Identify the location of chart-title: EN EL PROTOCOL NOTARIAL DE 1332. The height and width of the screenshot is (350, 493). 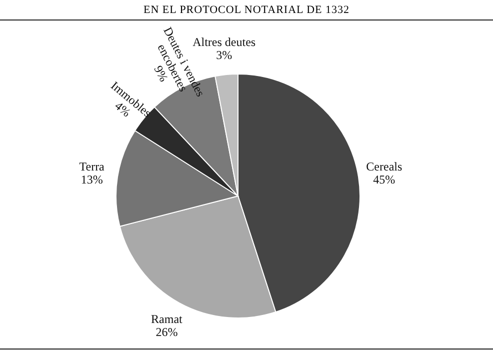
(247, 10).